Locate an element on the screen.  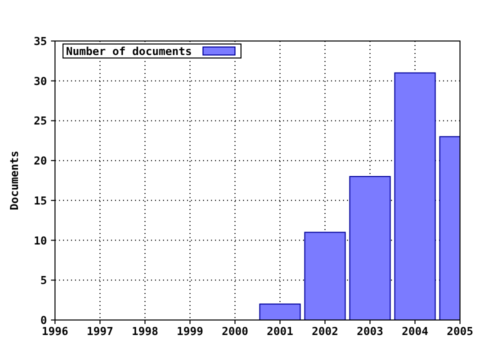
y-tick-label: 0 is located at coordinates (43, 320).